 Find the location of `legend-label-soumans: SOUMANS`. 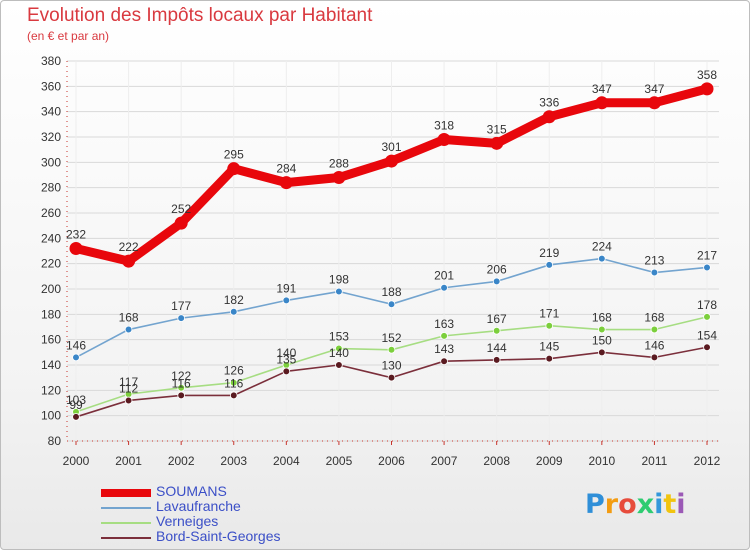

legend-label-soumans: SOUMANS is located at coordinates (191, 491).